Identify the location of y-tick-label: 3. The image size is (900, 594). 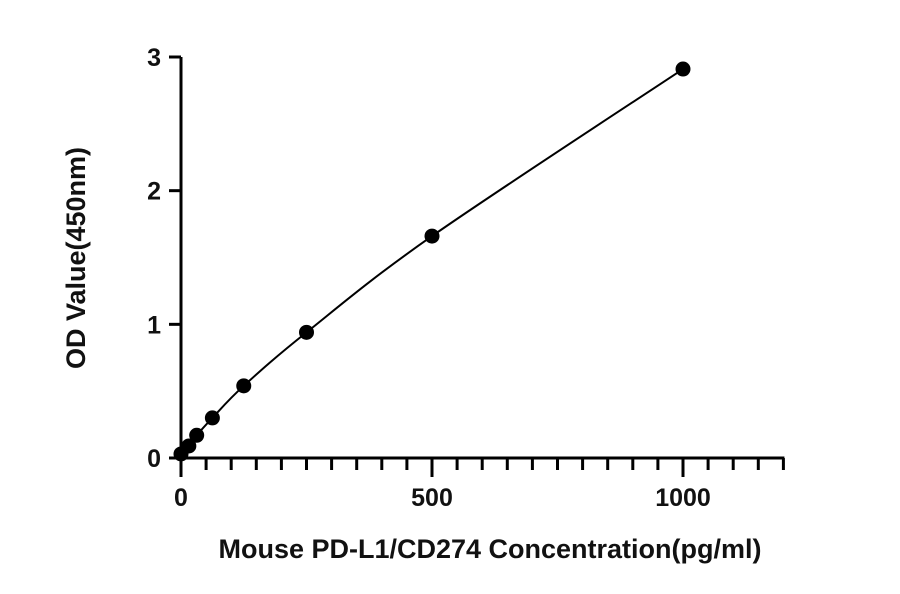
(154, 58).